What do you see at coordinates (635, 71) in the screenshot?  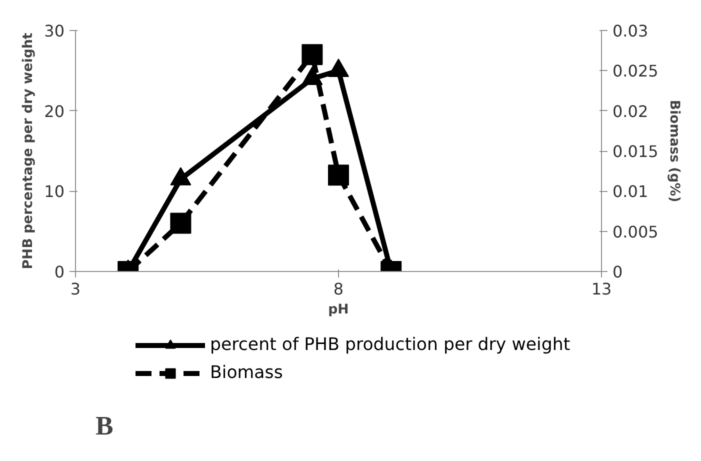 I see `y2-tick-label: 0.025` at bounding box center [635, 71].